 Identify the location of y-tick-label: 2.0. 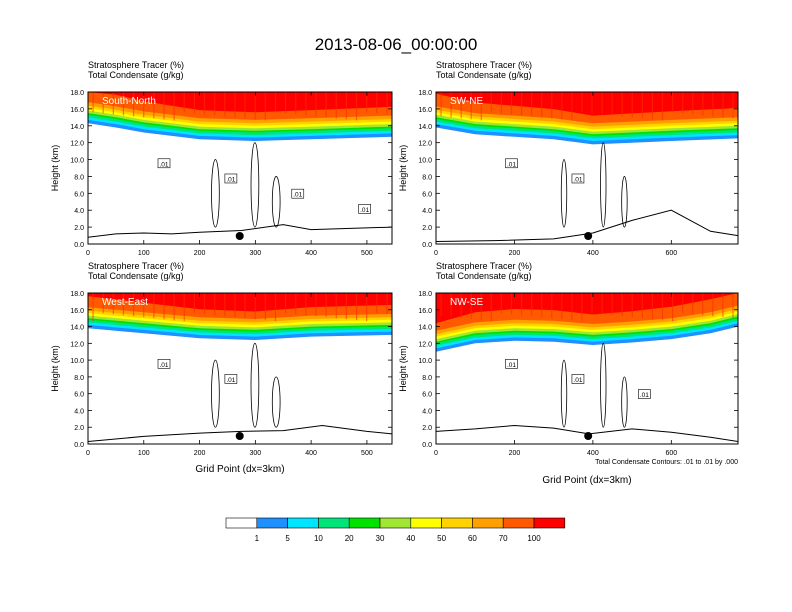
(427, 428).